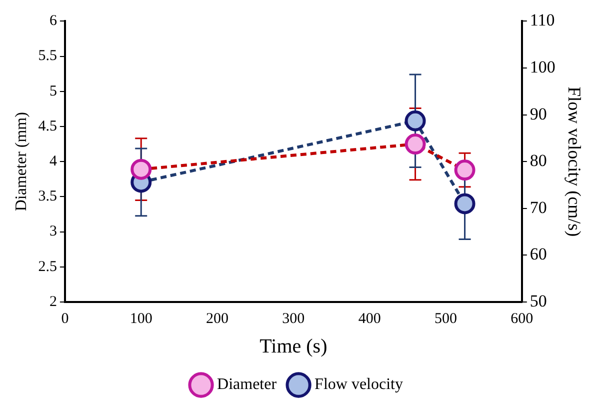 Image resolution: width=601 pixels, height=405 pixels. Describe the element at coordinates (445, 318) in the screenshot. I see `x-tick-label: 500` at that location.